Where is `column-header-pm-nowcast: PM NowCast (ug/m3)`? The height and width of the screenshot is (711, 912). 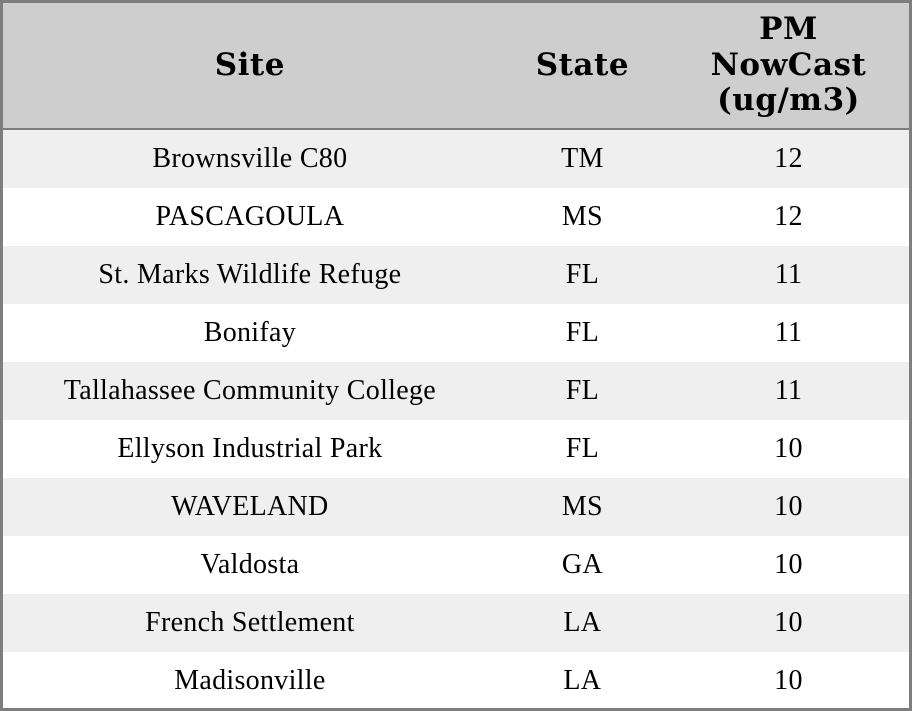 column-header-pm-nowcast: PM NowCast (ug/m3) is located at coordinates (788, 65).